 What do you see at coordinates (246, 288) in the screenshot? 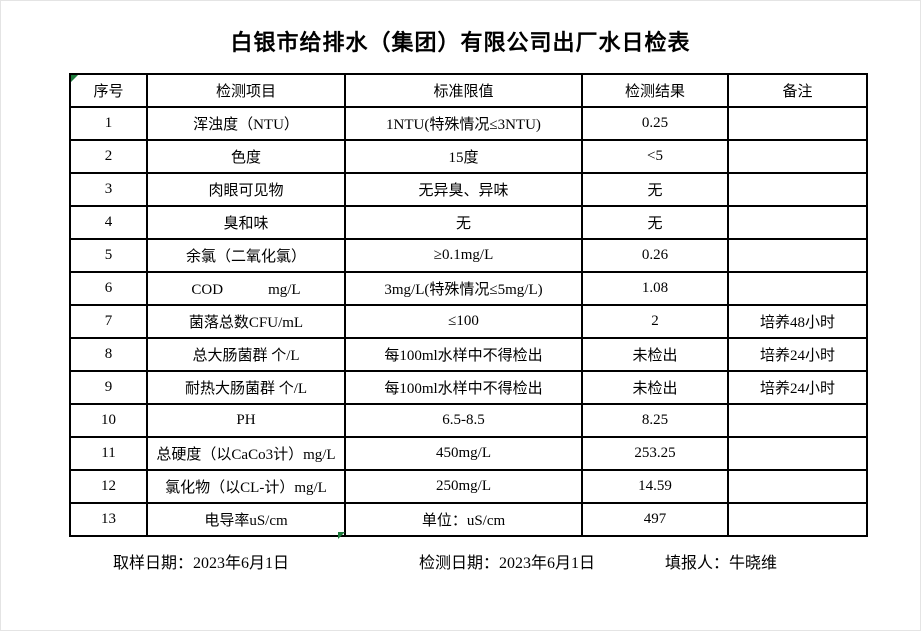
I see `cell-item: COD mg/L` at bounding box center [246, 288].